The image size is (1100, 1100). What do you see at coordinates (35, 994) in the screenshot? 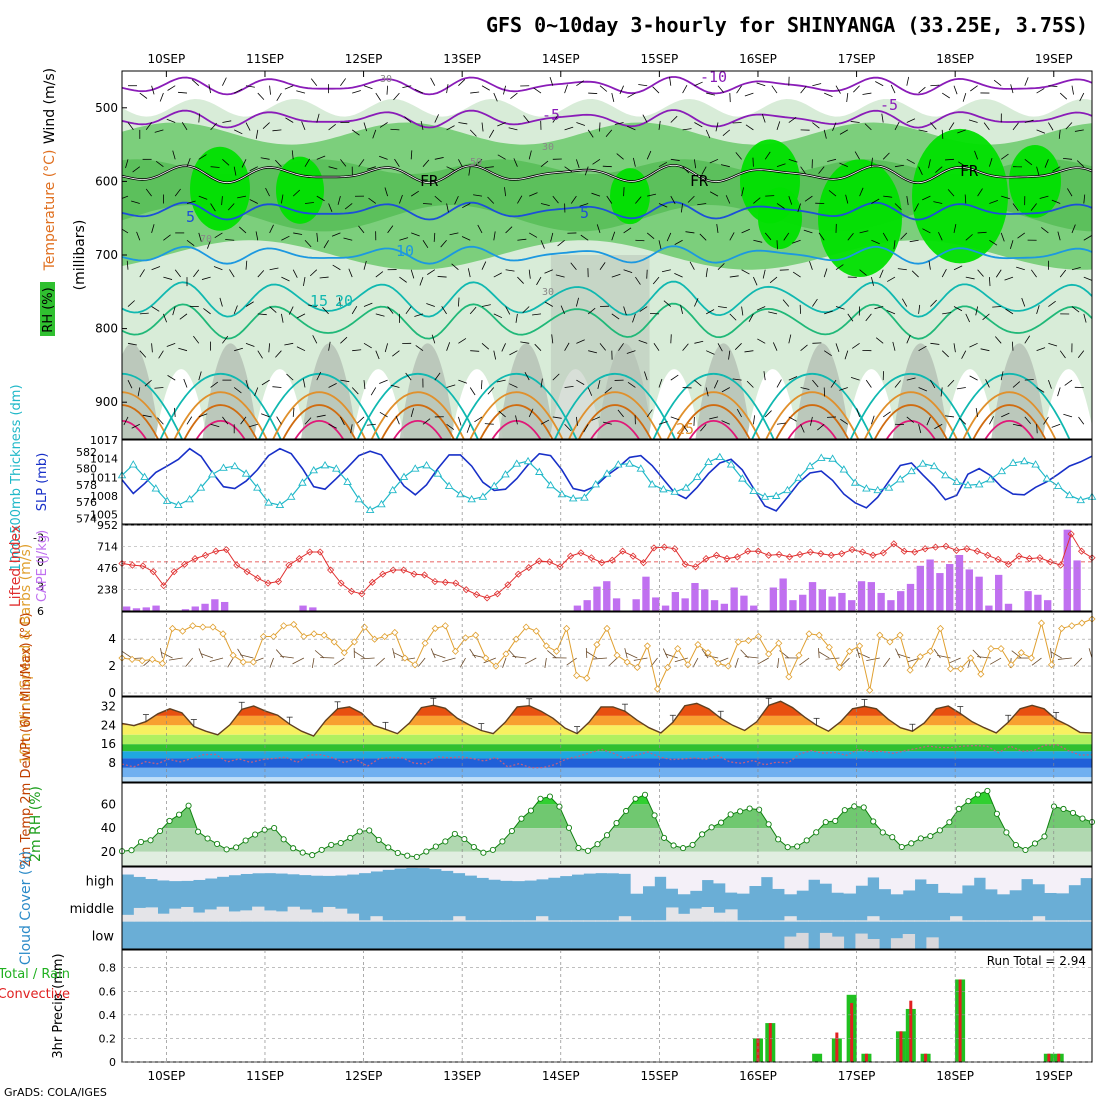
I see `precip-legend-convective: Convective` at bounding box center [35, 994].